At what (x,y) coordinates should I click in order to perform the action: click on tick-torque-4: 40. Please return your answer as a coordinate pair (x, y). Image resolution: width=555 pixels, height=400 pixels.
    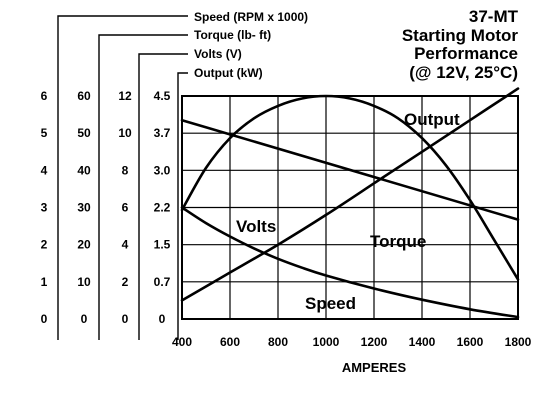
    Looking at the image, I should click on (84, 170).